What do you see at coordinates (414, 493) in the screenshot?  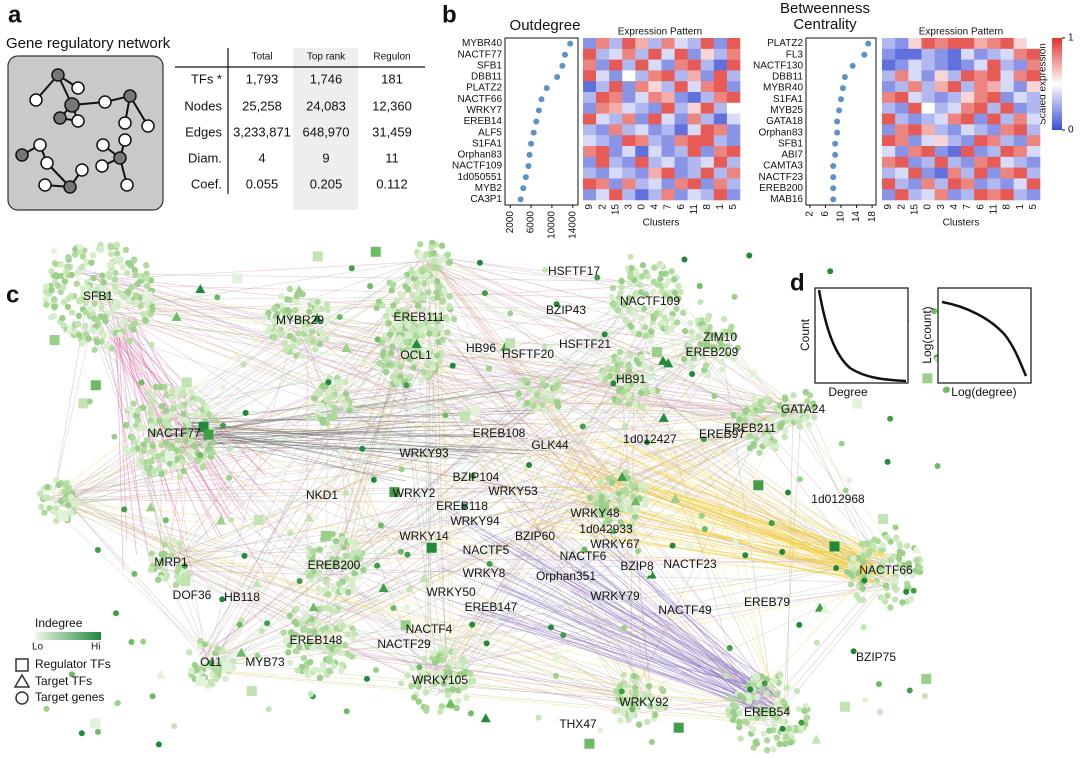 I see `node-label: WRKY2` at bounding box center [414, 493].